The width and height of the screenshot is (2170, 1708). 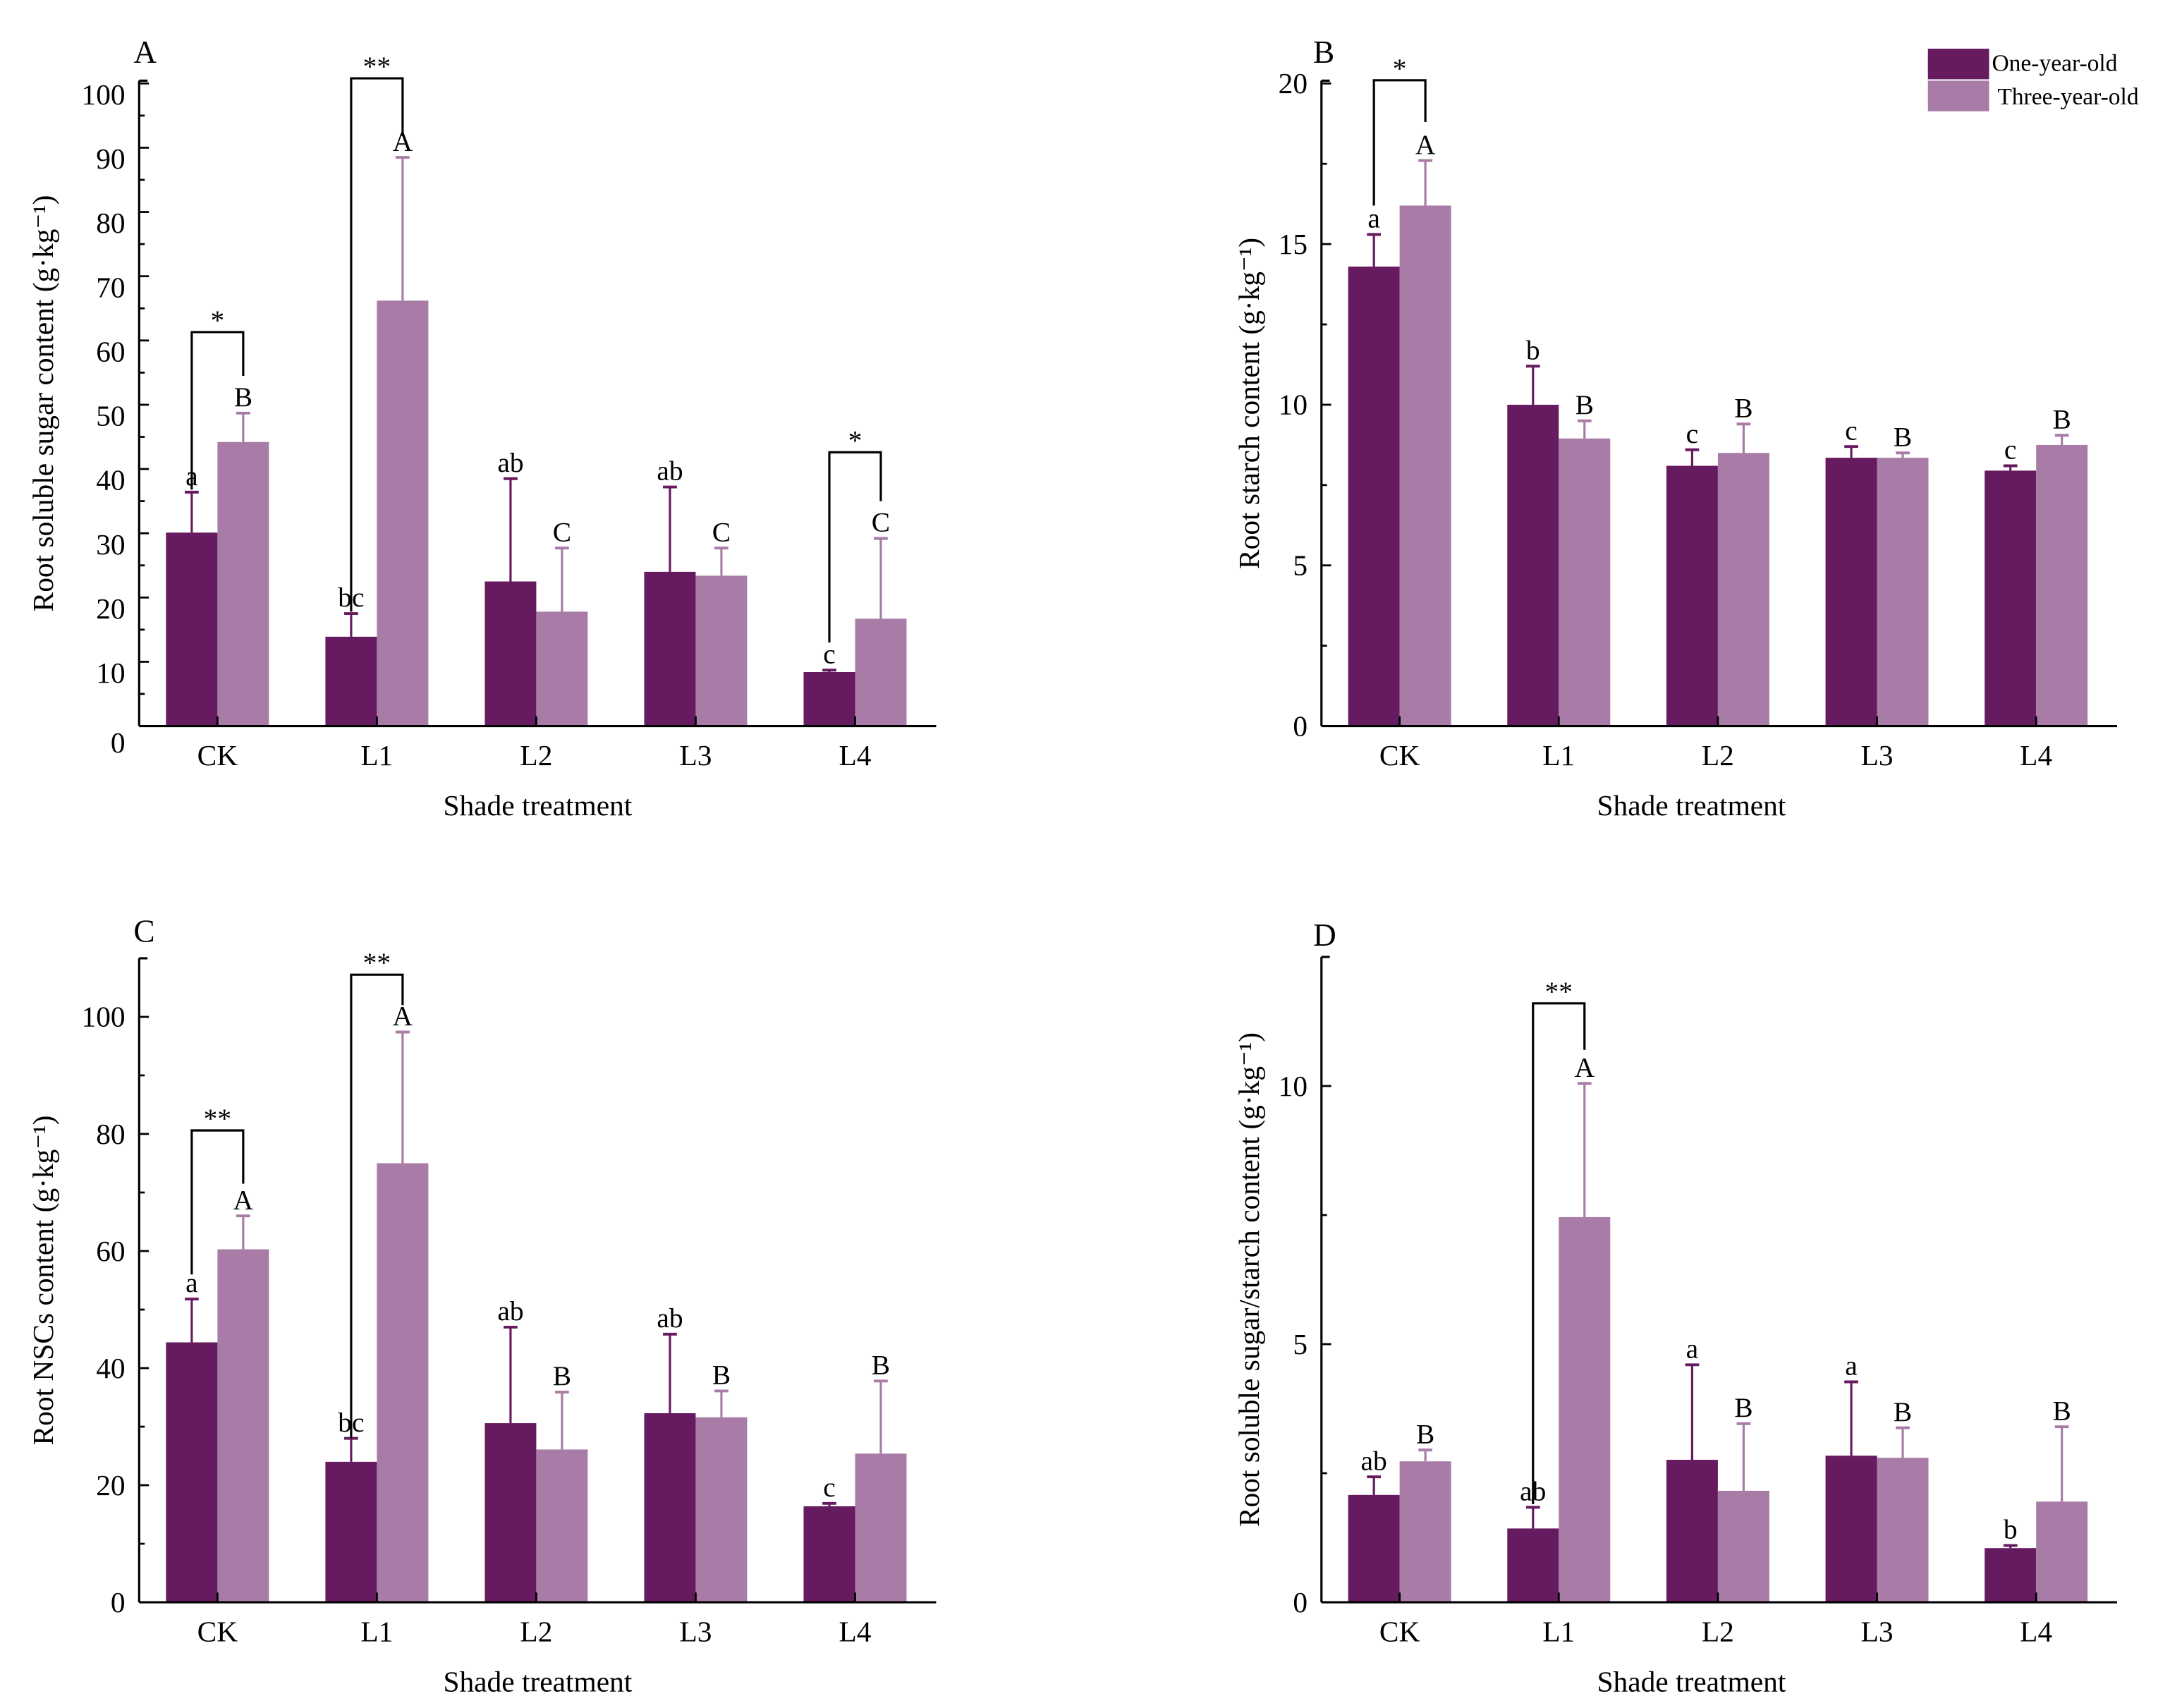 What do you see at coordinates (1958, 64) in the screenshot?
I see `legend-swatch-one-year` at bounding box center [1958, 64].